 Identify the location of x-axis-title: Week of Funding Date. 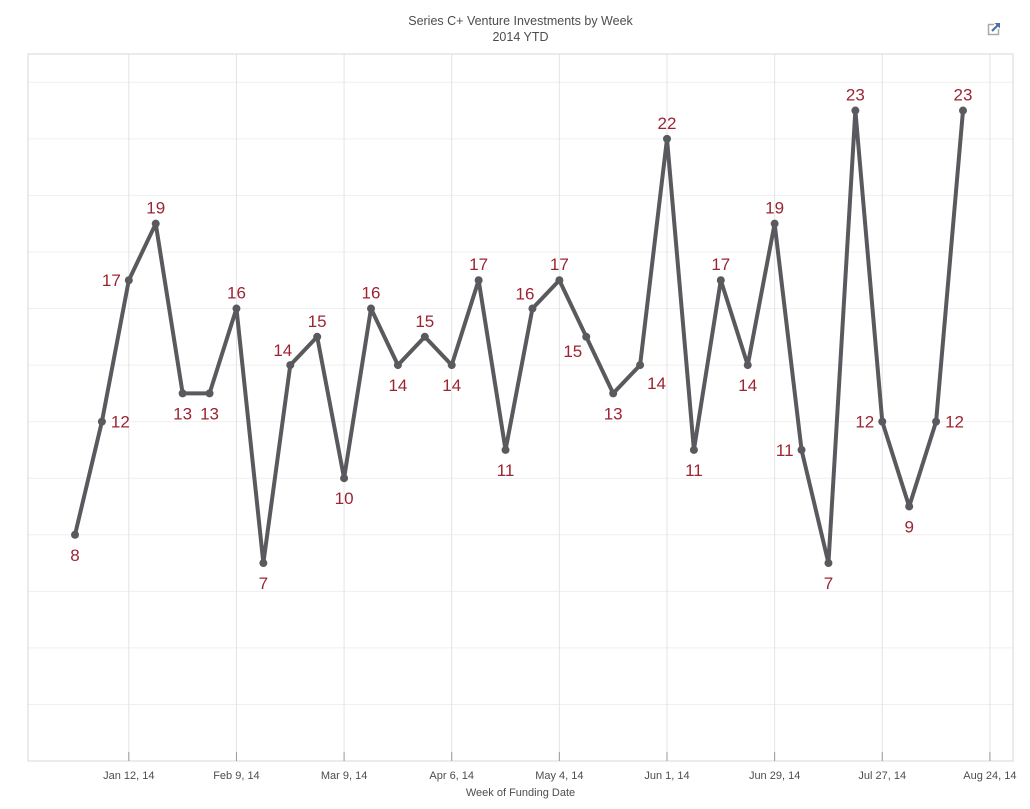
(520, 793).